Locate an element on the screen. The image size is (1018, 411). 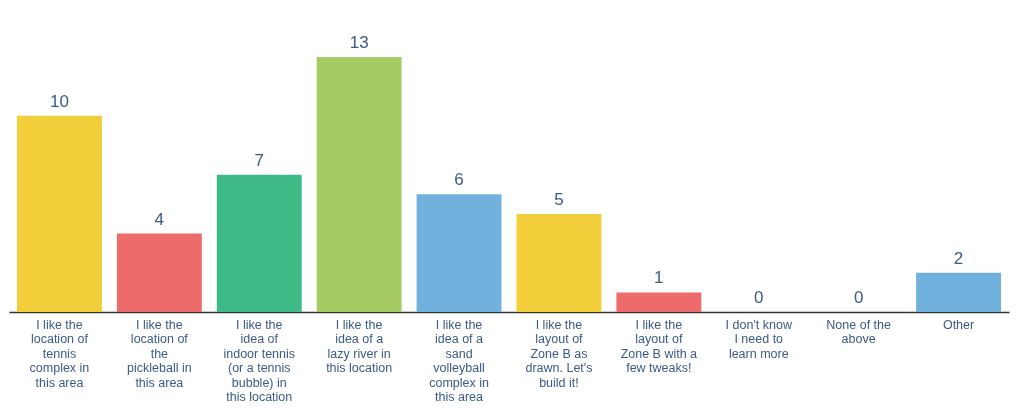
x-tick-label: None of the above is located at coordinates (859, 331).